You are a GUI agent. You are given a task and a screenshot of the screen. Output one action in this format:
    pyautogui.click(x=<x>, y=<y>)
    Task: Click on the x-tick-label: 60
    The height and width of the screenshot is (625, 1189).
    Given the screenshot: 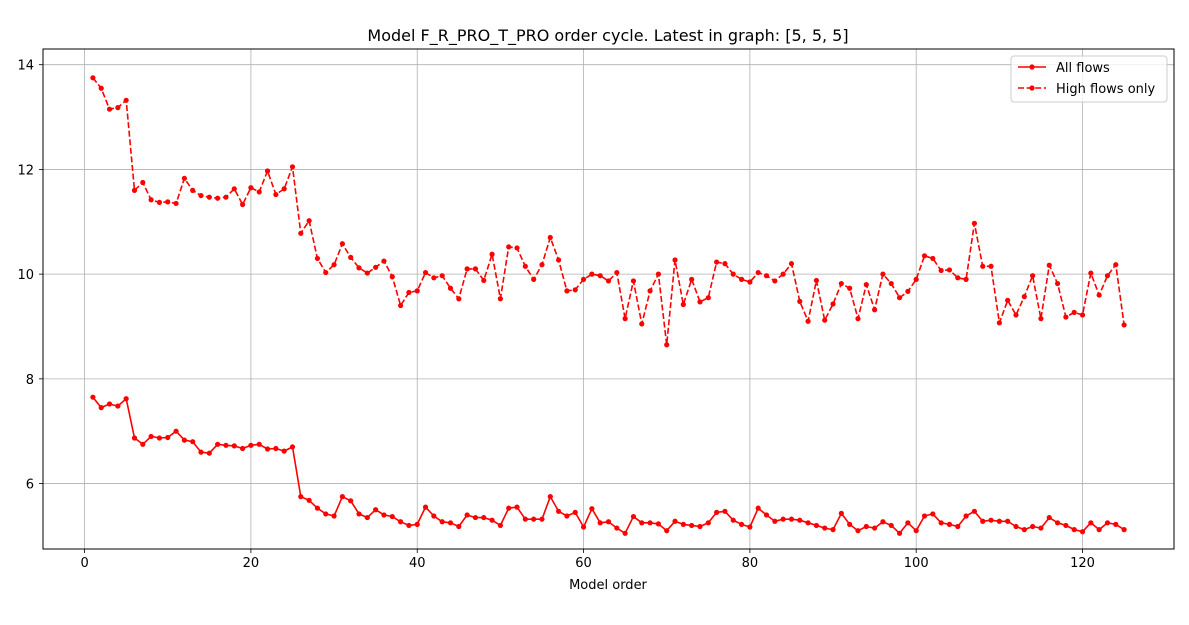 What is the action you would take?
    pyautogui.click(x=583, y=563)
    